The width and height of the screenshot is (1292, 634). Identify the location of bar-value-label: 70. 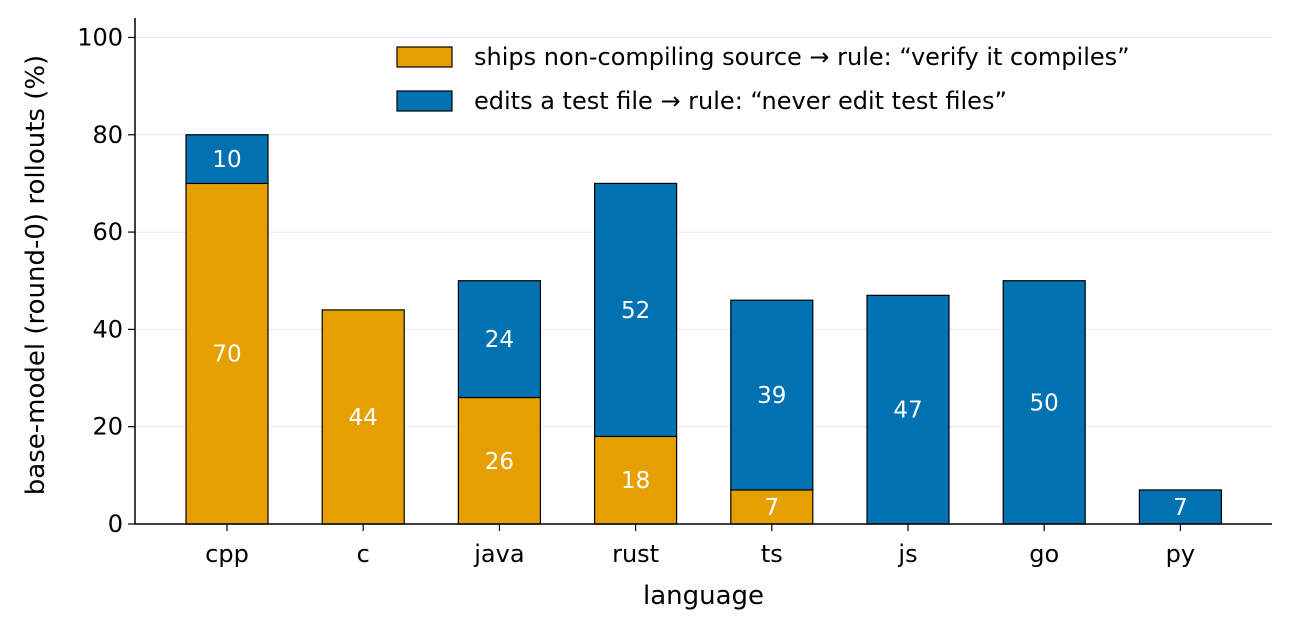
(226, 355).